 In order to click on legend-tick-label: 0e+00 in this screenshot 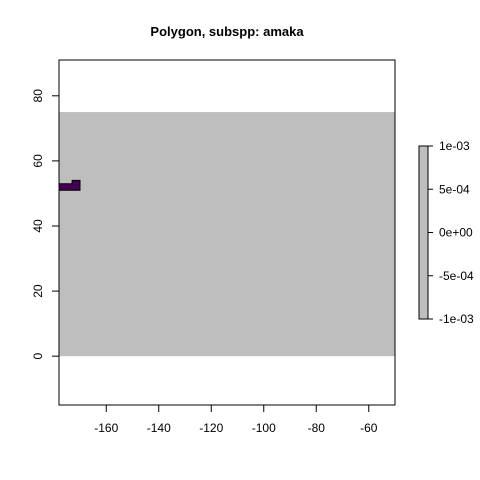, I will do `click(456, 233)`.